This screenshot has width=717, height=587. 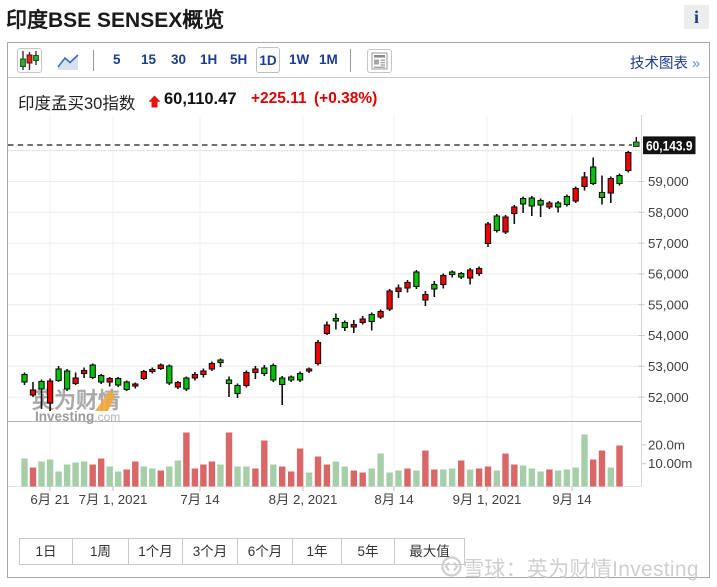 What do you see at coordinates (670, 463) in the screenshot?
I see `svg-text: 10.00m` at bounding box center [670, 463].